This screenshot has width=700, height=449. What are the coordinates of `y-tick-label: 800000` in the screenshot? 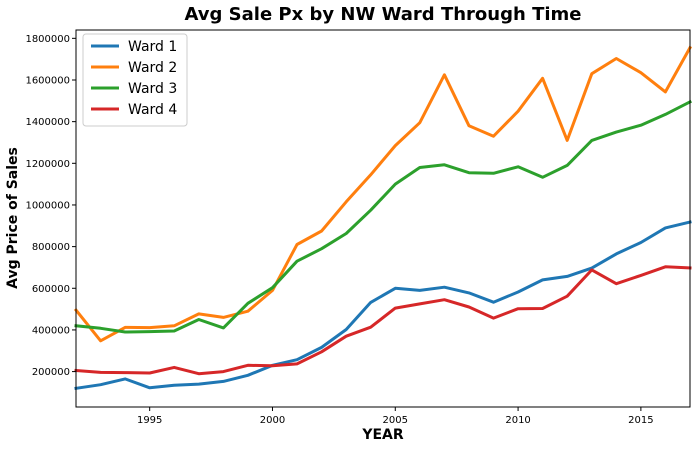 It's located at (51, 247).